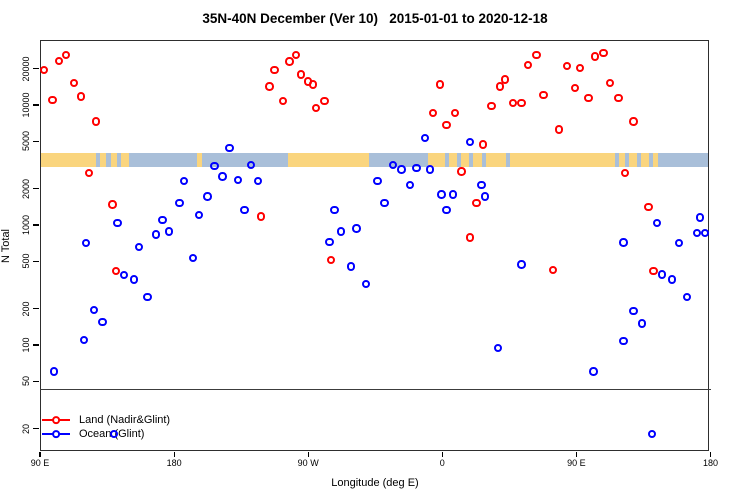 This screenshot has width=750, height=500. I want to click on land-ocean-map-strip, so click(374, 160).